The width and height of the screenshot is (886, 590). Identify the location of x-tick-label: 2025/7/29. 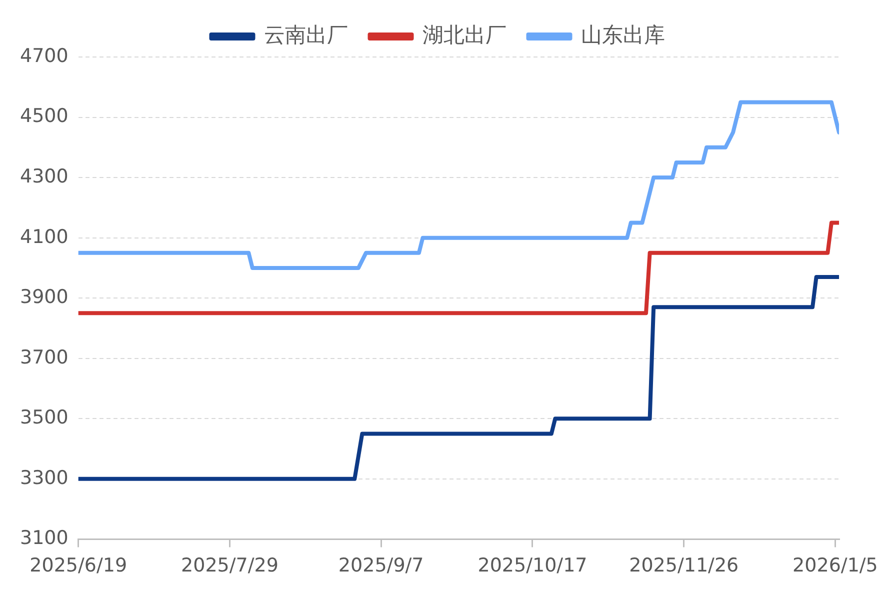
(229, 565).